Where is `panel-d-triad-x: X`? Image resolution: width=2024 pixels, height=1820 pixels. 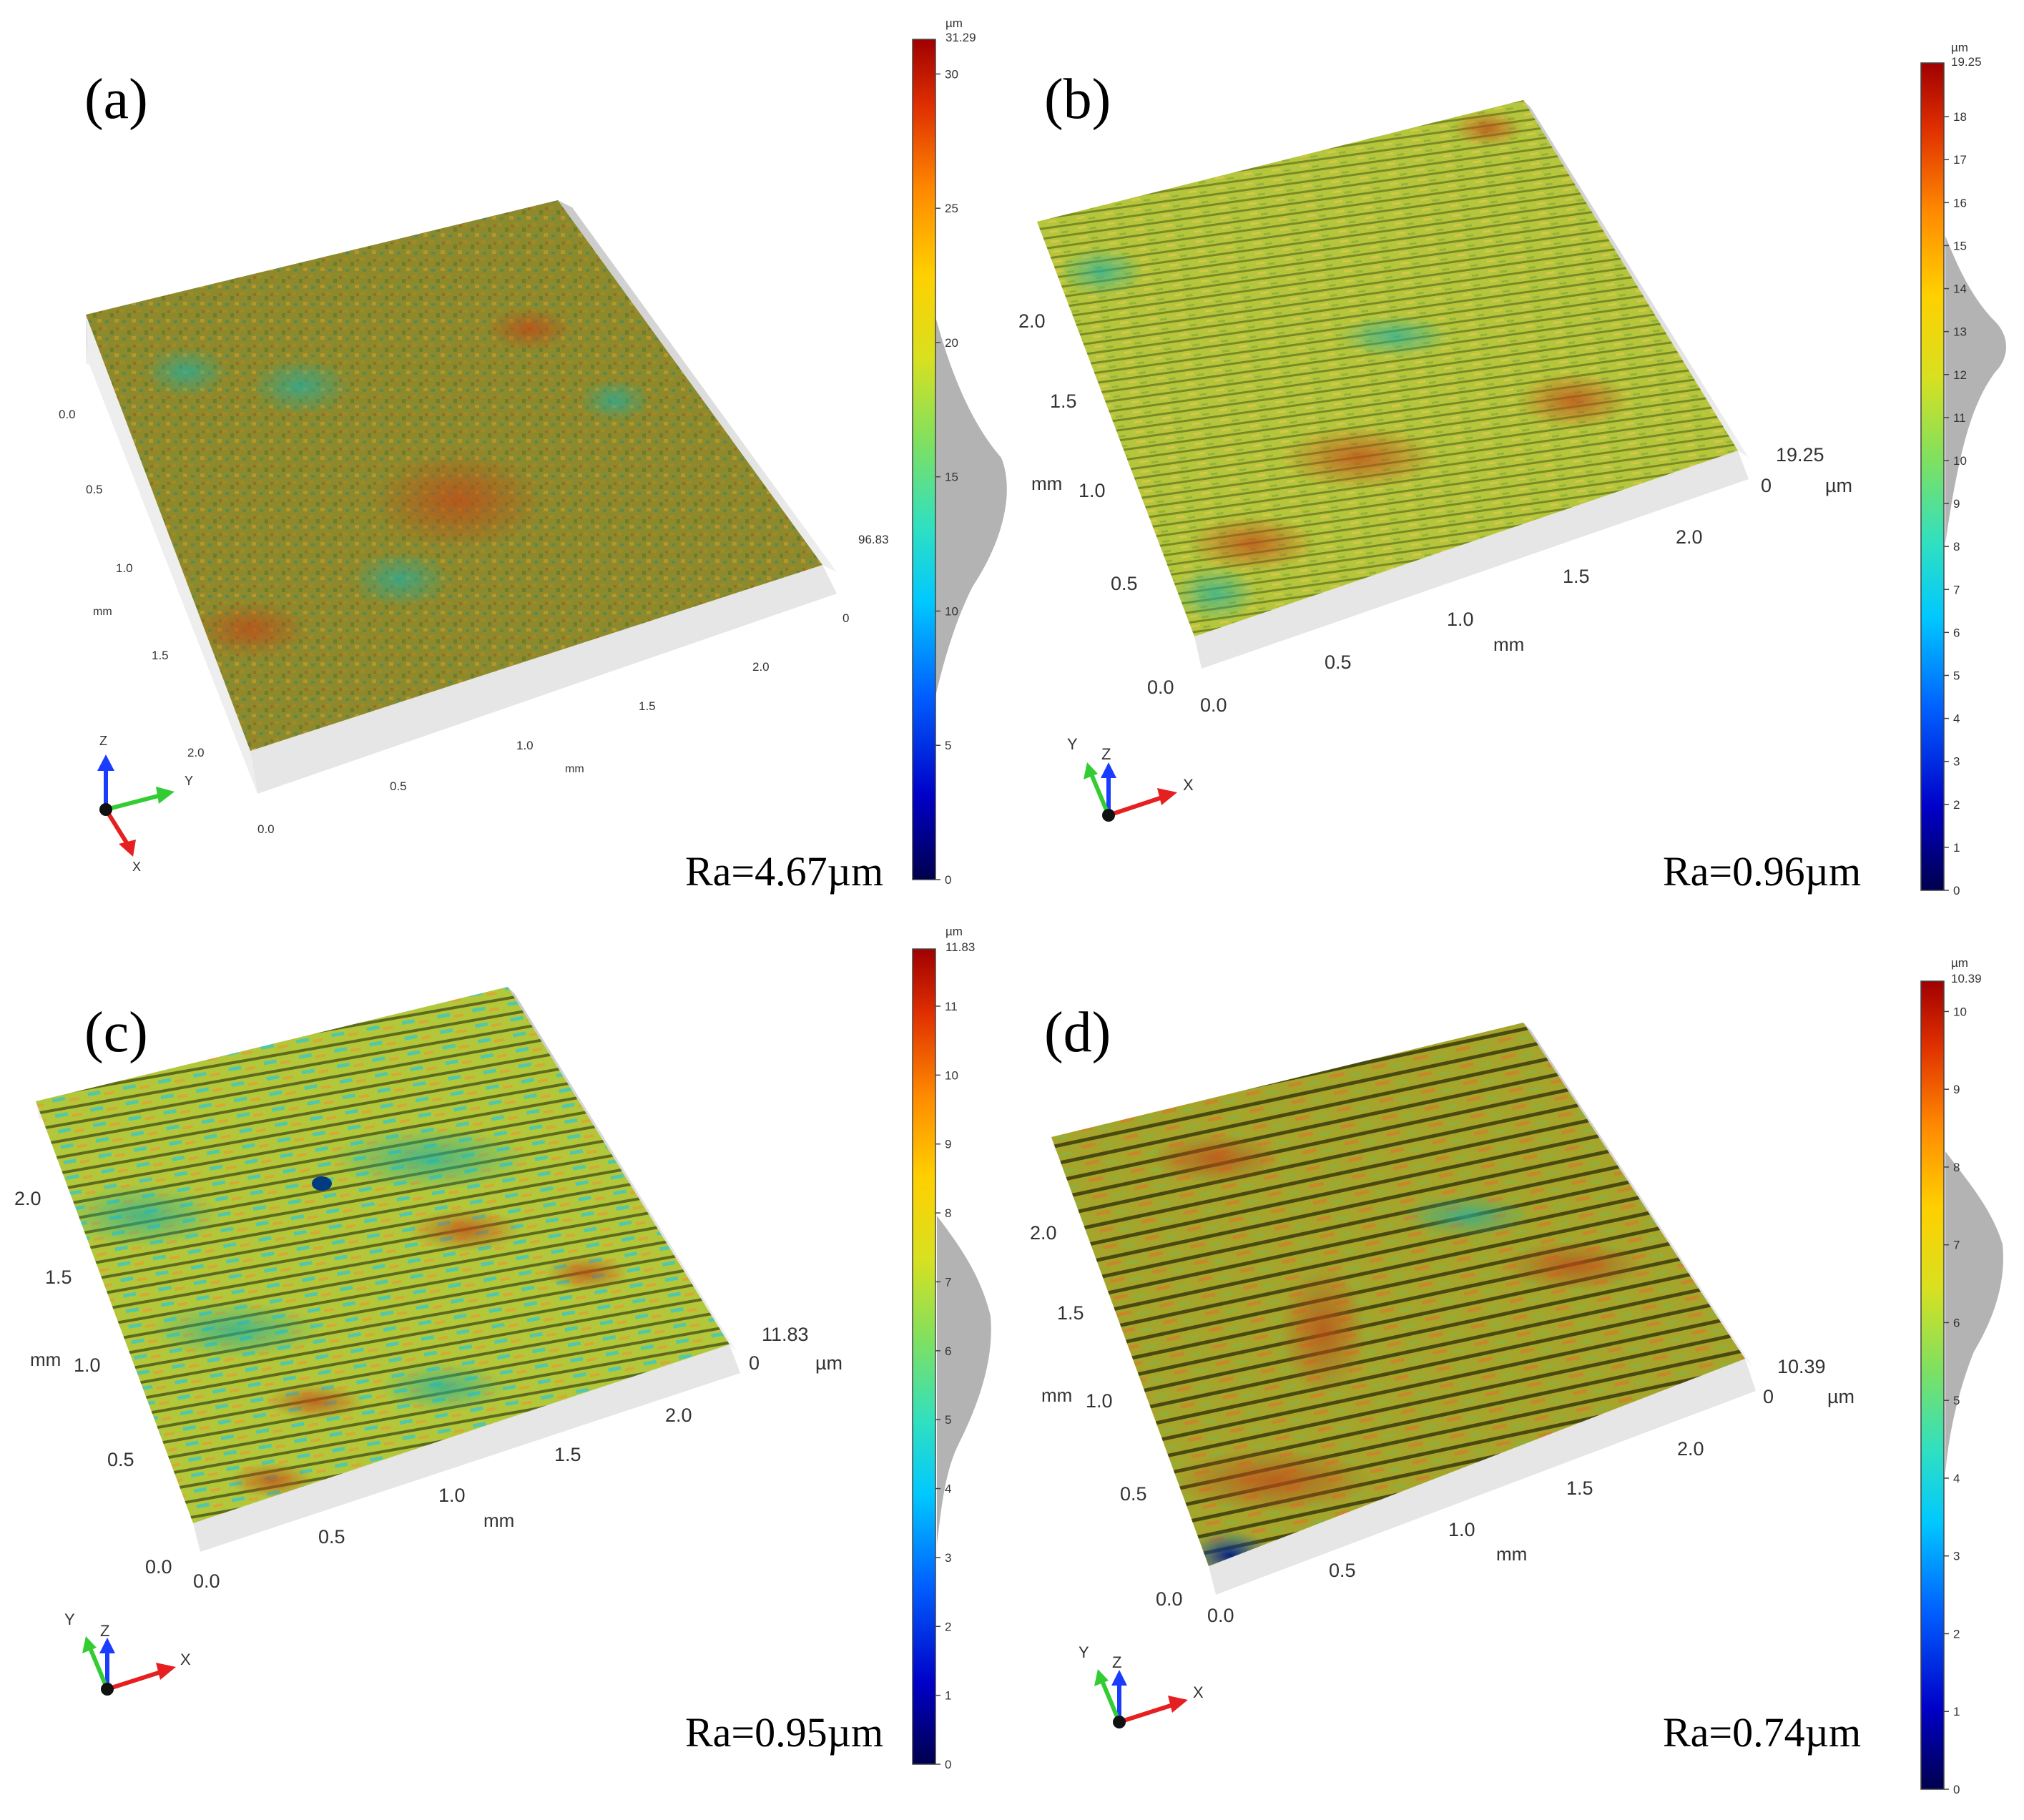 panel-d-triad-x: X is located at coordinates (1198, 1692).